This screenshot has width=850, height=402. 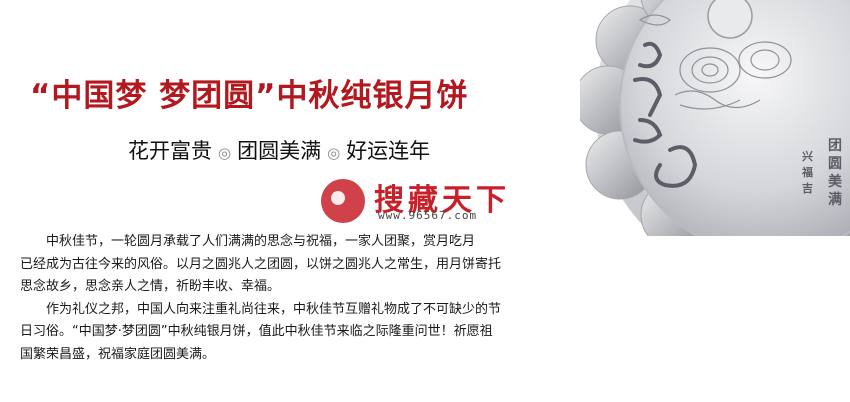 I want to click on subtitle-part: 好运连年, so click(x=388, y=151).